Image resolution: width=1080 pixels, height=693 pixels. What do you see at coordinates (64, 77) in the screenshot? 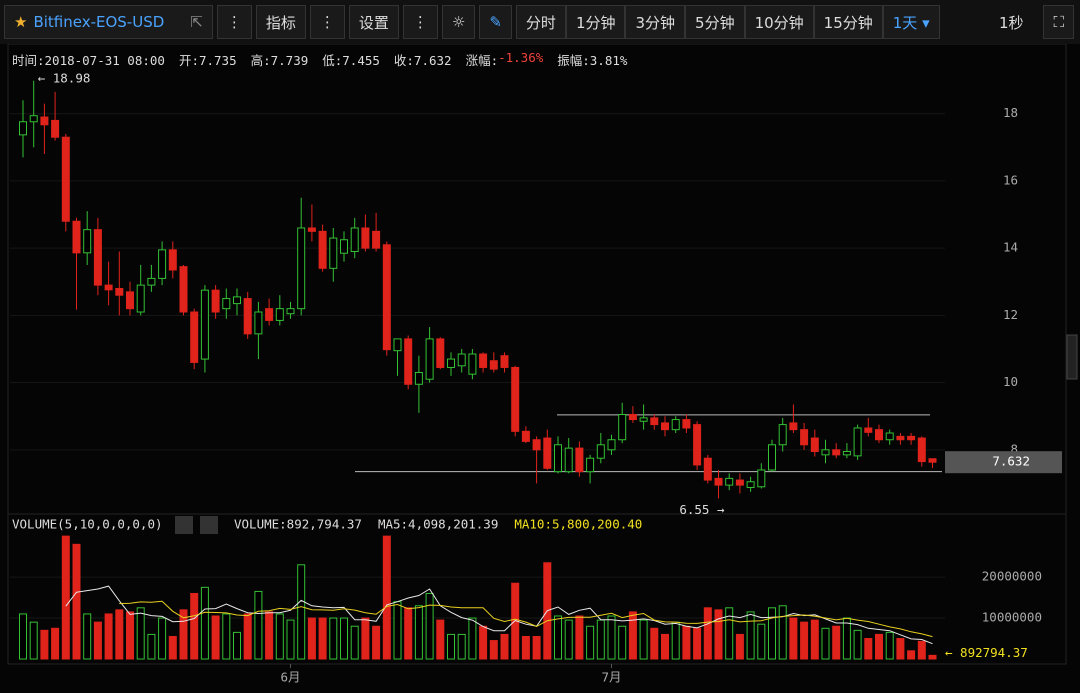
I see `annotation: ← 18.98` at bounding box center [64, 77].